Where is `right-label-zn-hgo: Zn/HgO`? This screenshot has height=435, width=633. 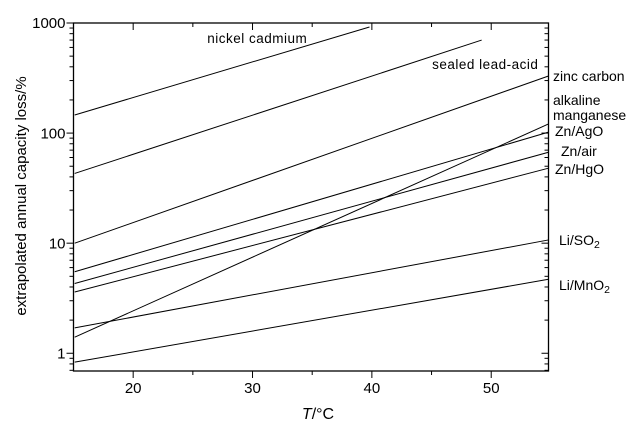 right-label-zn-hgo: Zn/HgO is located at coordinates (579, 169).